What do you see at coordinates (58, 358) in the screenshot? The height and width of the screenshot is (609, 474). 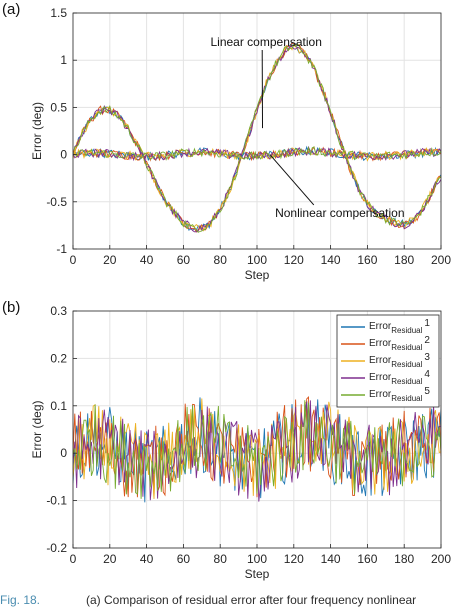 I see `panel-b-y-tick-label: 0.2` at bounding box center [58, 358].